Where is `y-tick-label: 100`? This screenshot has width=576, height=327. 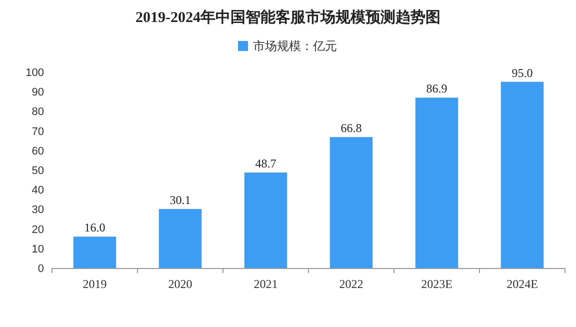
y-tick-label: 100 is located at coordinates (35, 73).